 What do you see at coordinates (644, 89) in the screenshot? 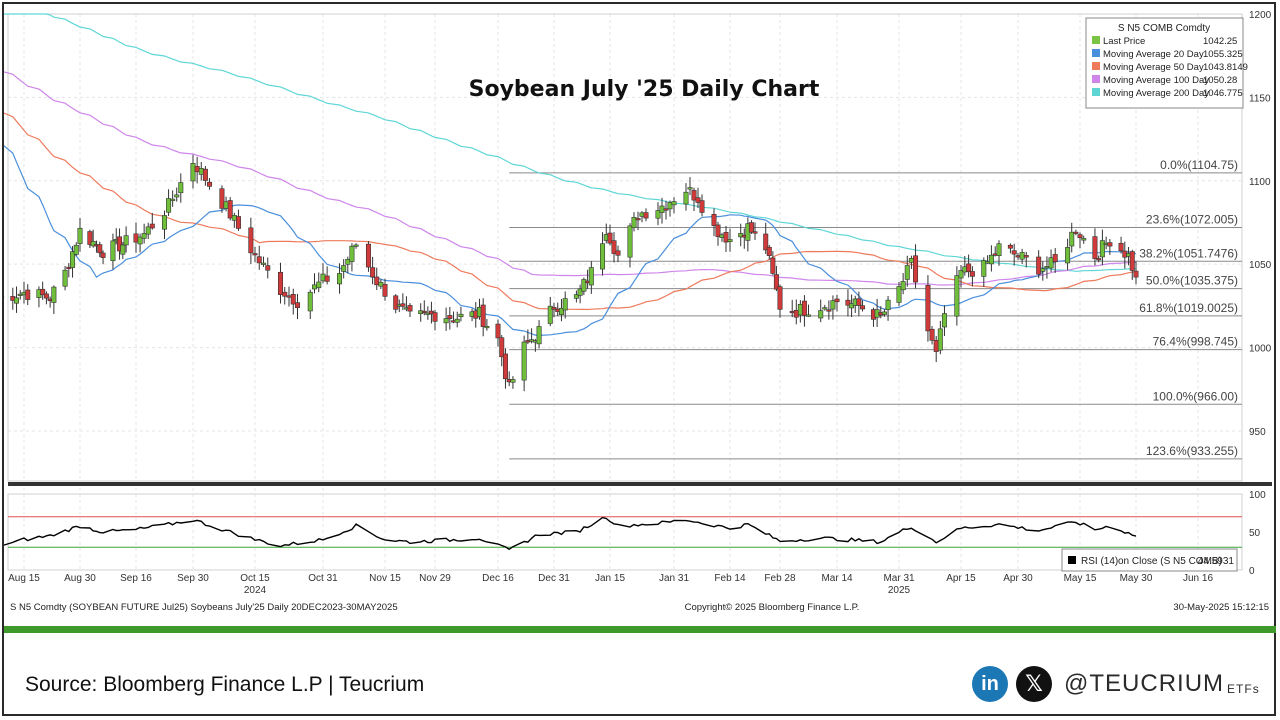
I see `chart-title: Soybean July '25 Daily Chart` at bounding box center [644, 89].